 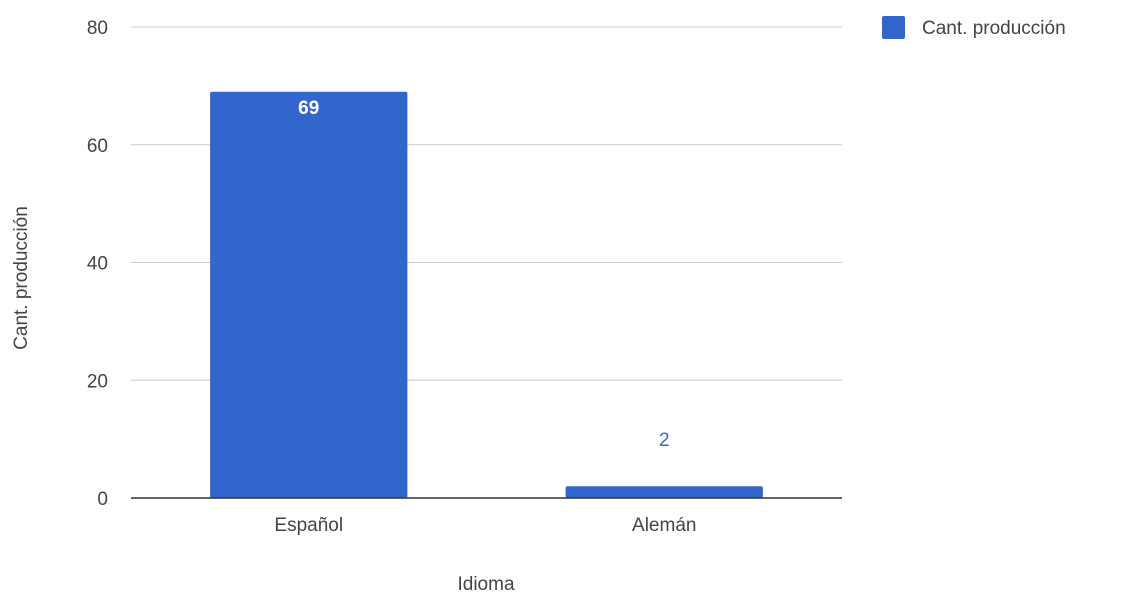 I want to click on data-label: 2, so click(x=664, y=440).